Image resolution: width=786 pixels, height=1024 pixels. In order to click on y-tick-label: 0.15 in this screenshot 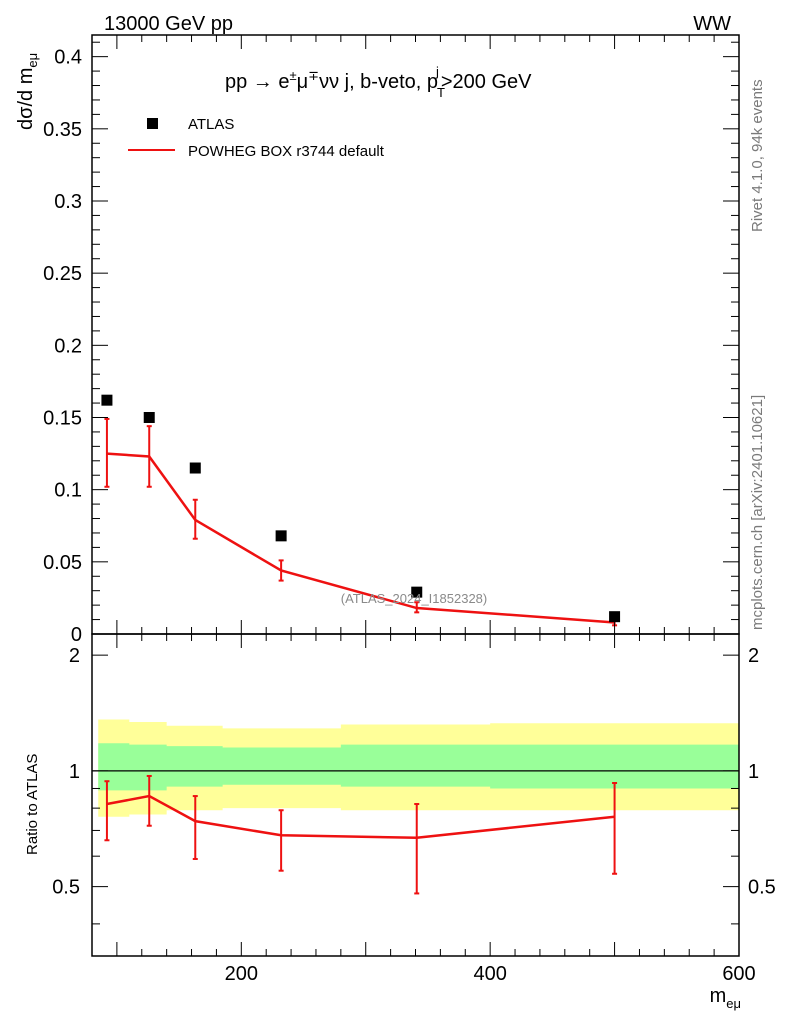, I will do `click(62, 418)`.